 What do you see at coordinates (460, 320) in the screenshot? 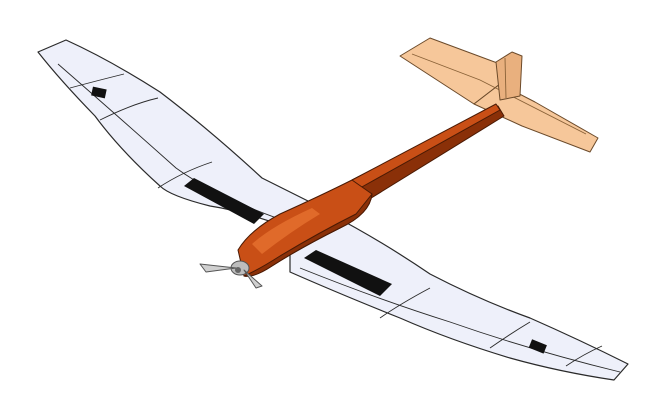
I see `right-wing-trailing-edge-line` at bounding box center [460, 320].